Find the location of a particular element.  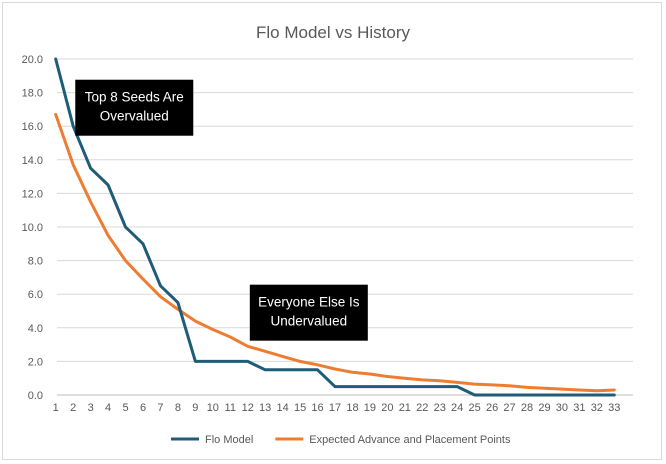

x-tick-label: 27 is located at coordinates (509, 408).